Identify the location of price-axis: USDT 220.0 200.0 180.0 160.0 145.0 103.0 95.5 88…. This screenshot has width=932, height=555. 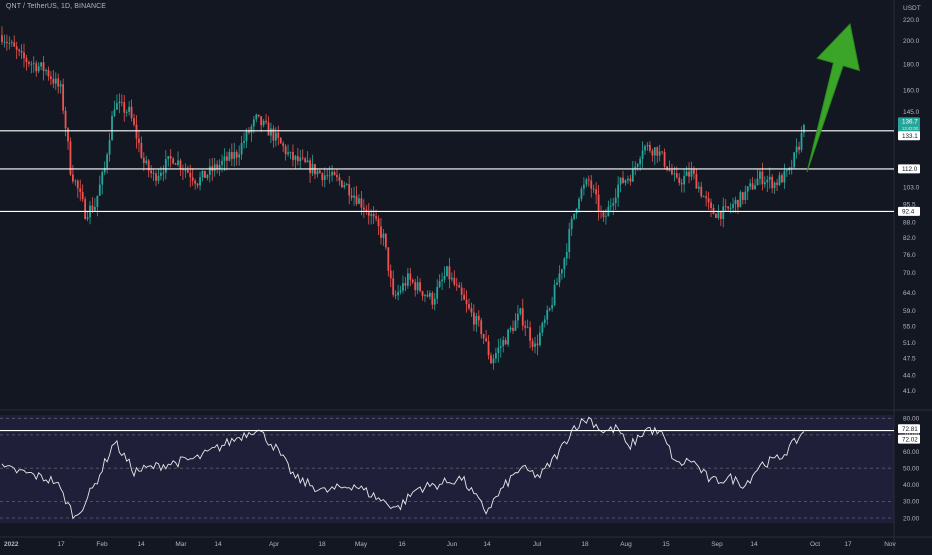
(912, 200).